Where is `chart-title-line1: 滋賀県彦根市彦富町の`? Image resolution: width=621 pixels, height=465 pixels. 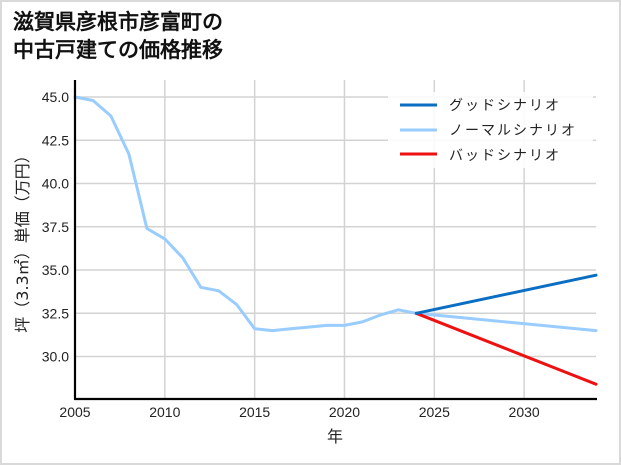 chart-title-line1: 滋賀県彦根市彦富町の is located at coordinates (118, 22).